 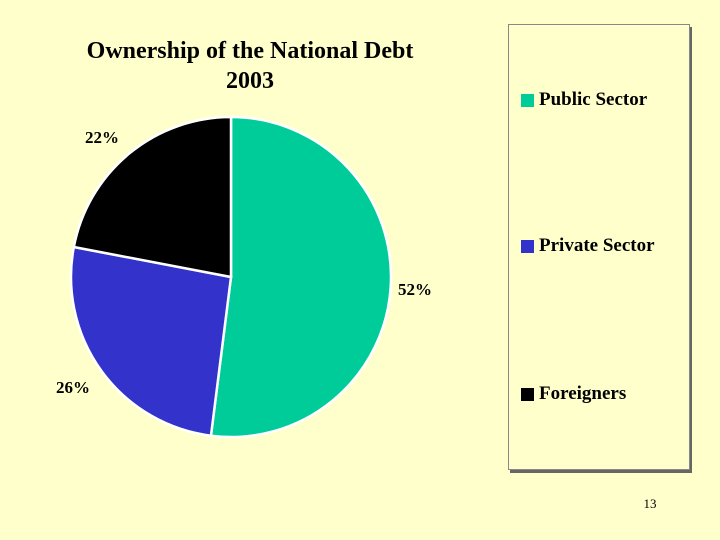 What do you see at coordinates (102, 137) in the screenshot?
I see `slice-label-foreigners: 22%` at bounding box center [102, 137].